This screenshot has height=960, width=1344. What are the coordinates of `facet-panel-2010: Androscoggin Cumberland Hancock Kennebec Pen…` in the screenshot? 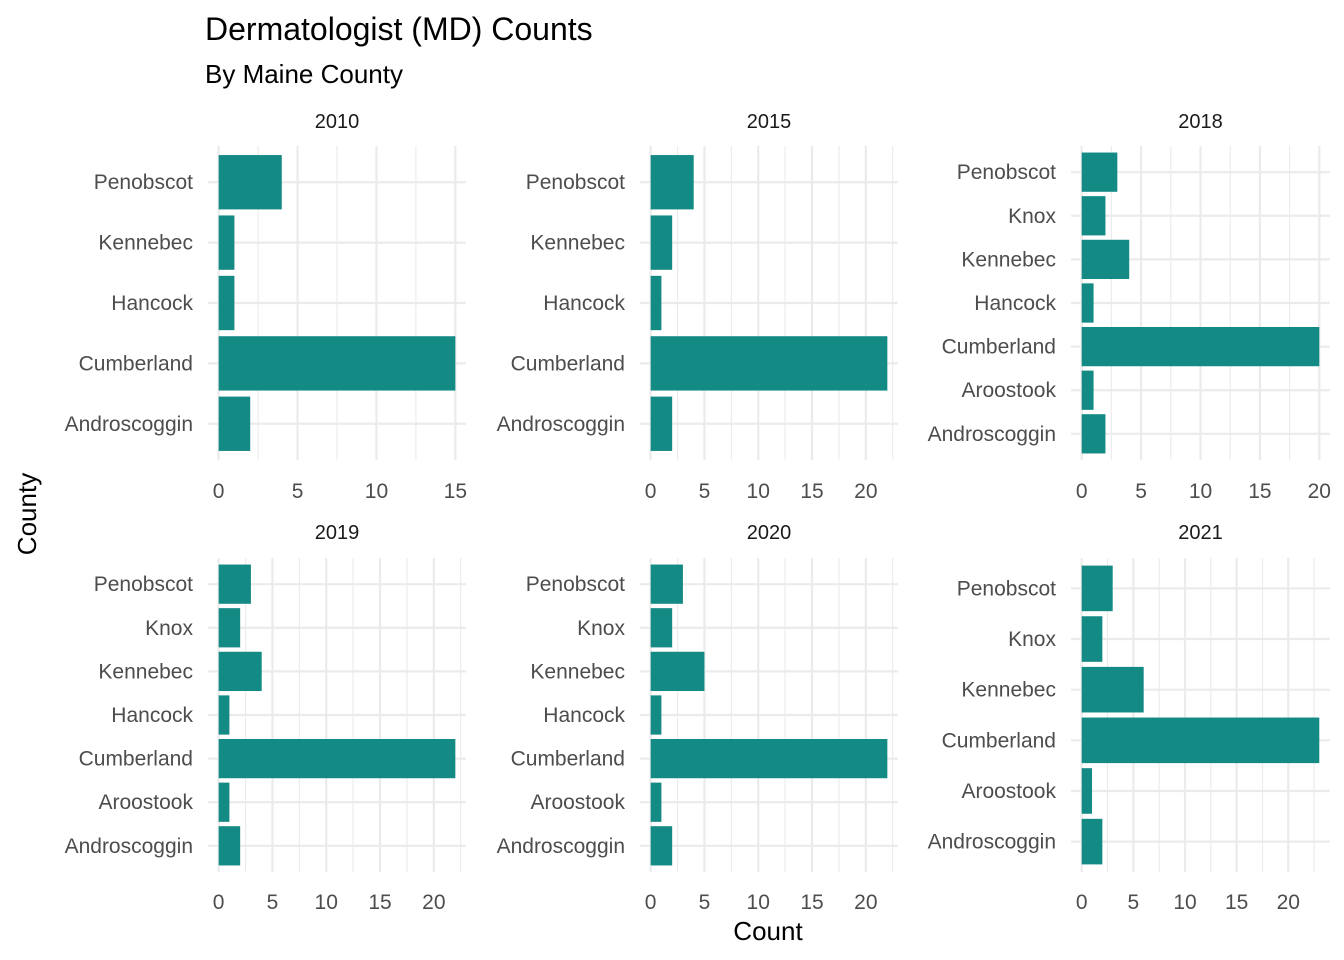 It's located at (266, 307).